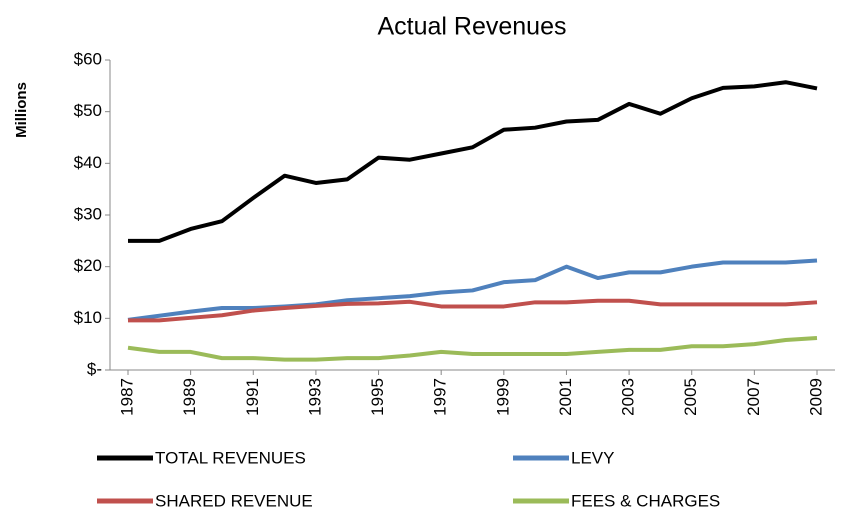 The height and width of the screenshot is (518, 843). I want to click on y-tick-label: $20, so click(88, 265).